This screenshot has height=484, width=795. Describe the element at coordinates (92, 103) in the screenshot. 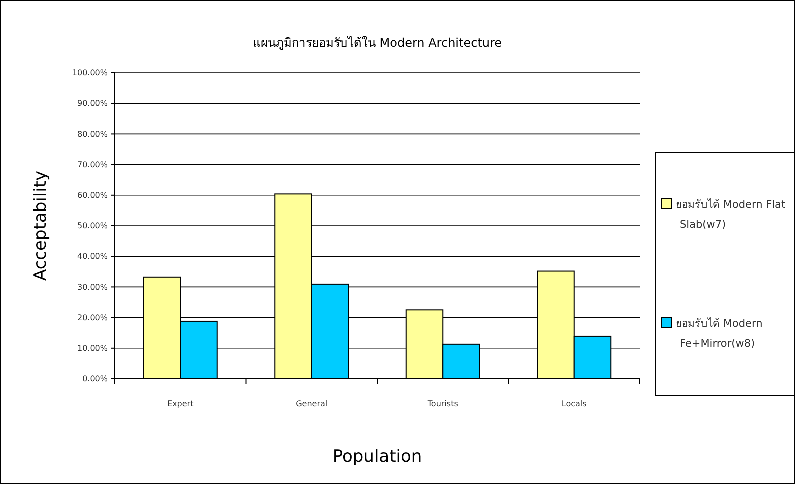

I see `y-tick-label: 90.00%` at that location.